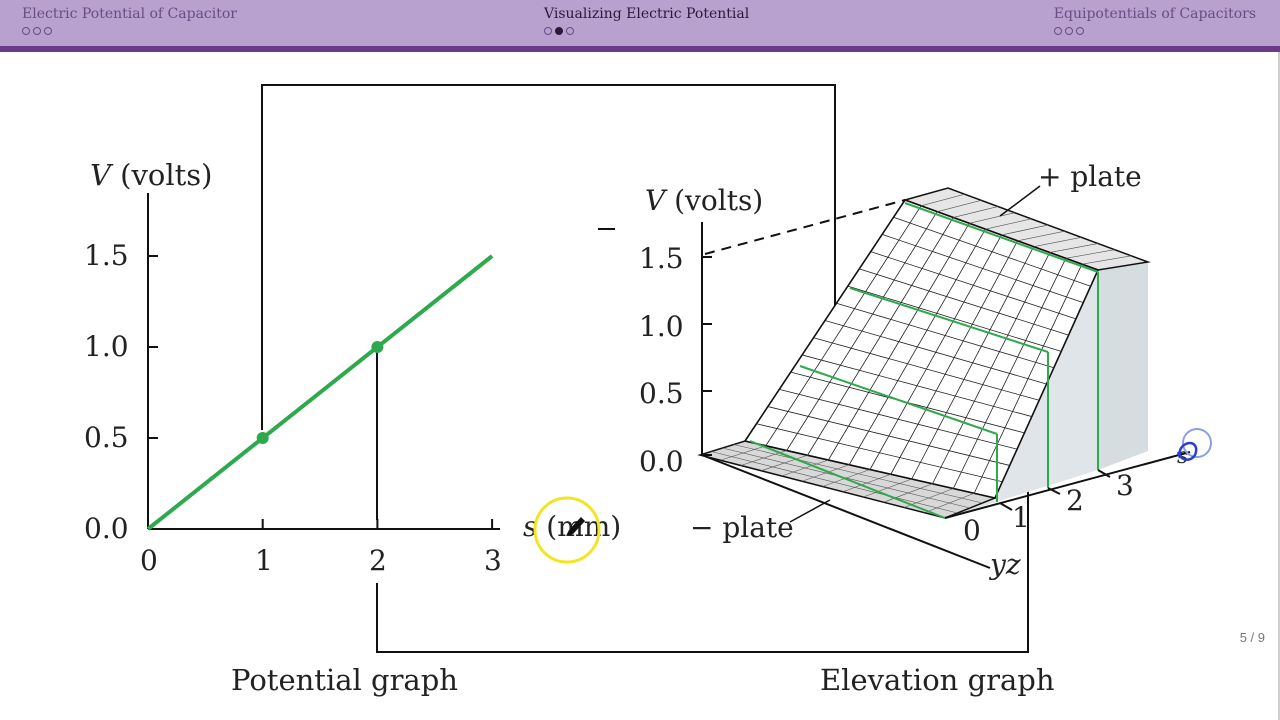 Image resolution: width=1280 pixels, height=720 pixels. I want to click on left-y-tick-label: 0.0, so click(106, 528).